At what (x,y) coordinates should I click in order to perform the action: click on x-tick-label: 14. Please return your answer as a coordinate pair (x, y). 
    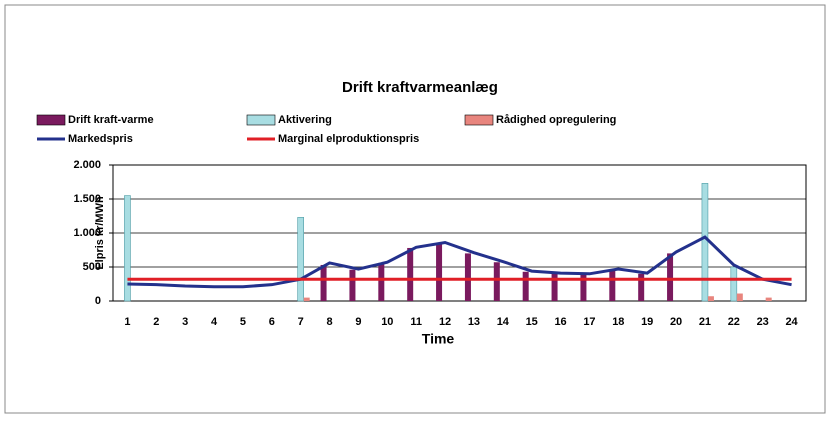
    Looking at the image, I should click on (503, 322).